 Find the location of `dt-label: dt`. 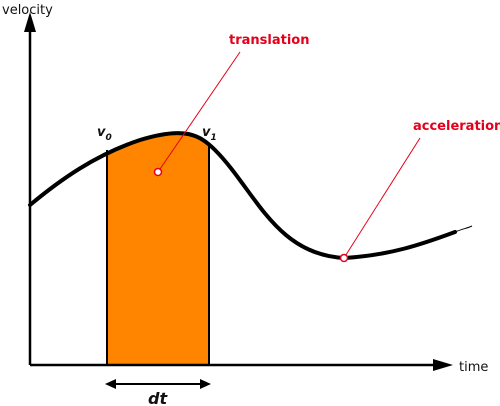

dt-label: dt is located at coordinates (158, 397).